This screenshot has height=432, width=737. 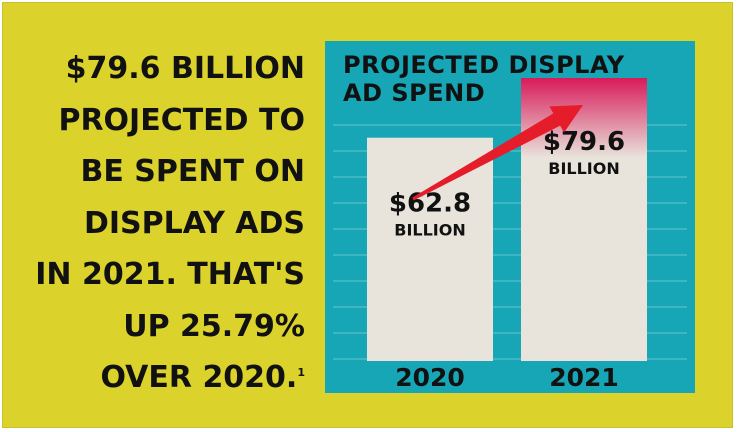 I want to click on trend-arrow-shape, so click(x=498, y=152).